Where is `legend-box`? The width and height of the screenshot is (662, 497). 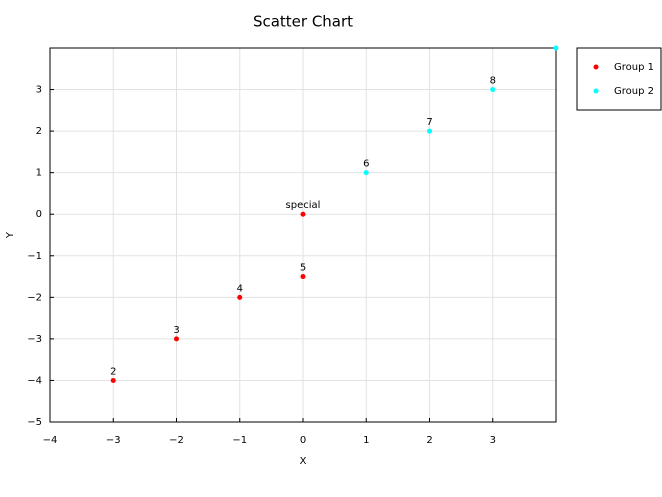 legend-box is located at coordinates (619, 79).